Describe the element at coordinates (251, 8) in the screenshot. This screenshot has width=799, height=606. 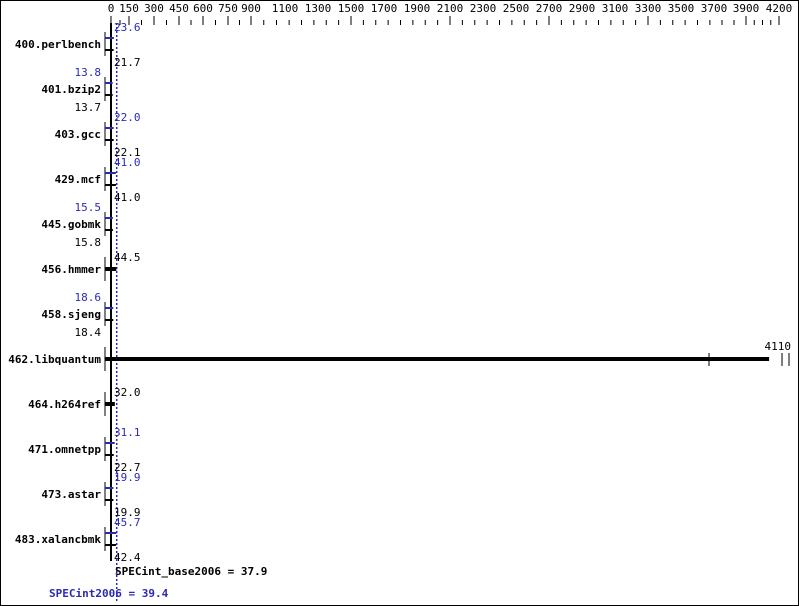
I see `x-tick-label: 900` at that location.